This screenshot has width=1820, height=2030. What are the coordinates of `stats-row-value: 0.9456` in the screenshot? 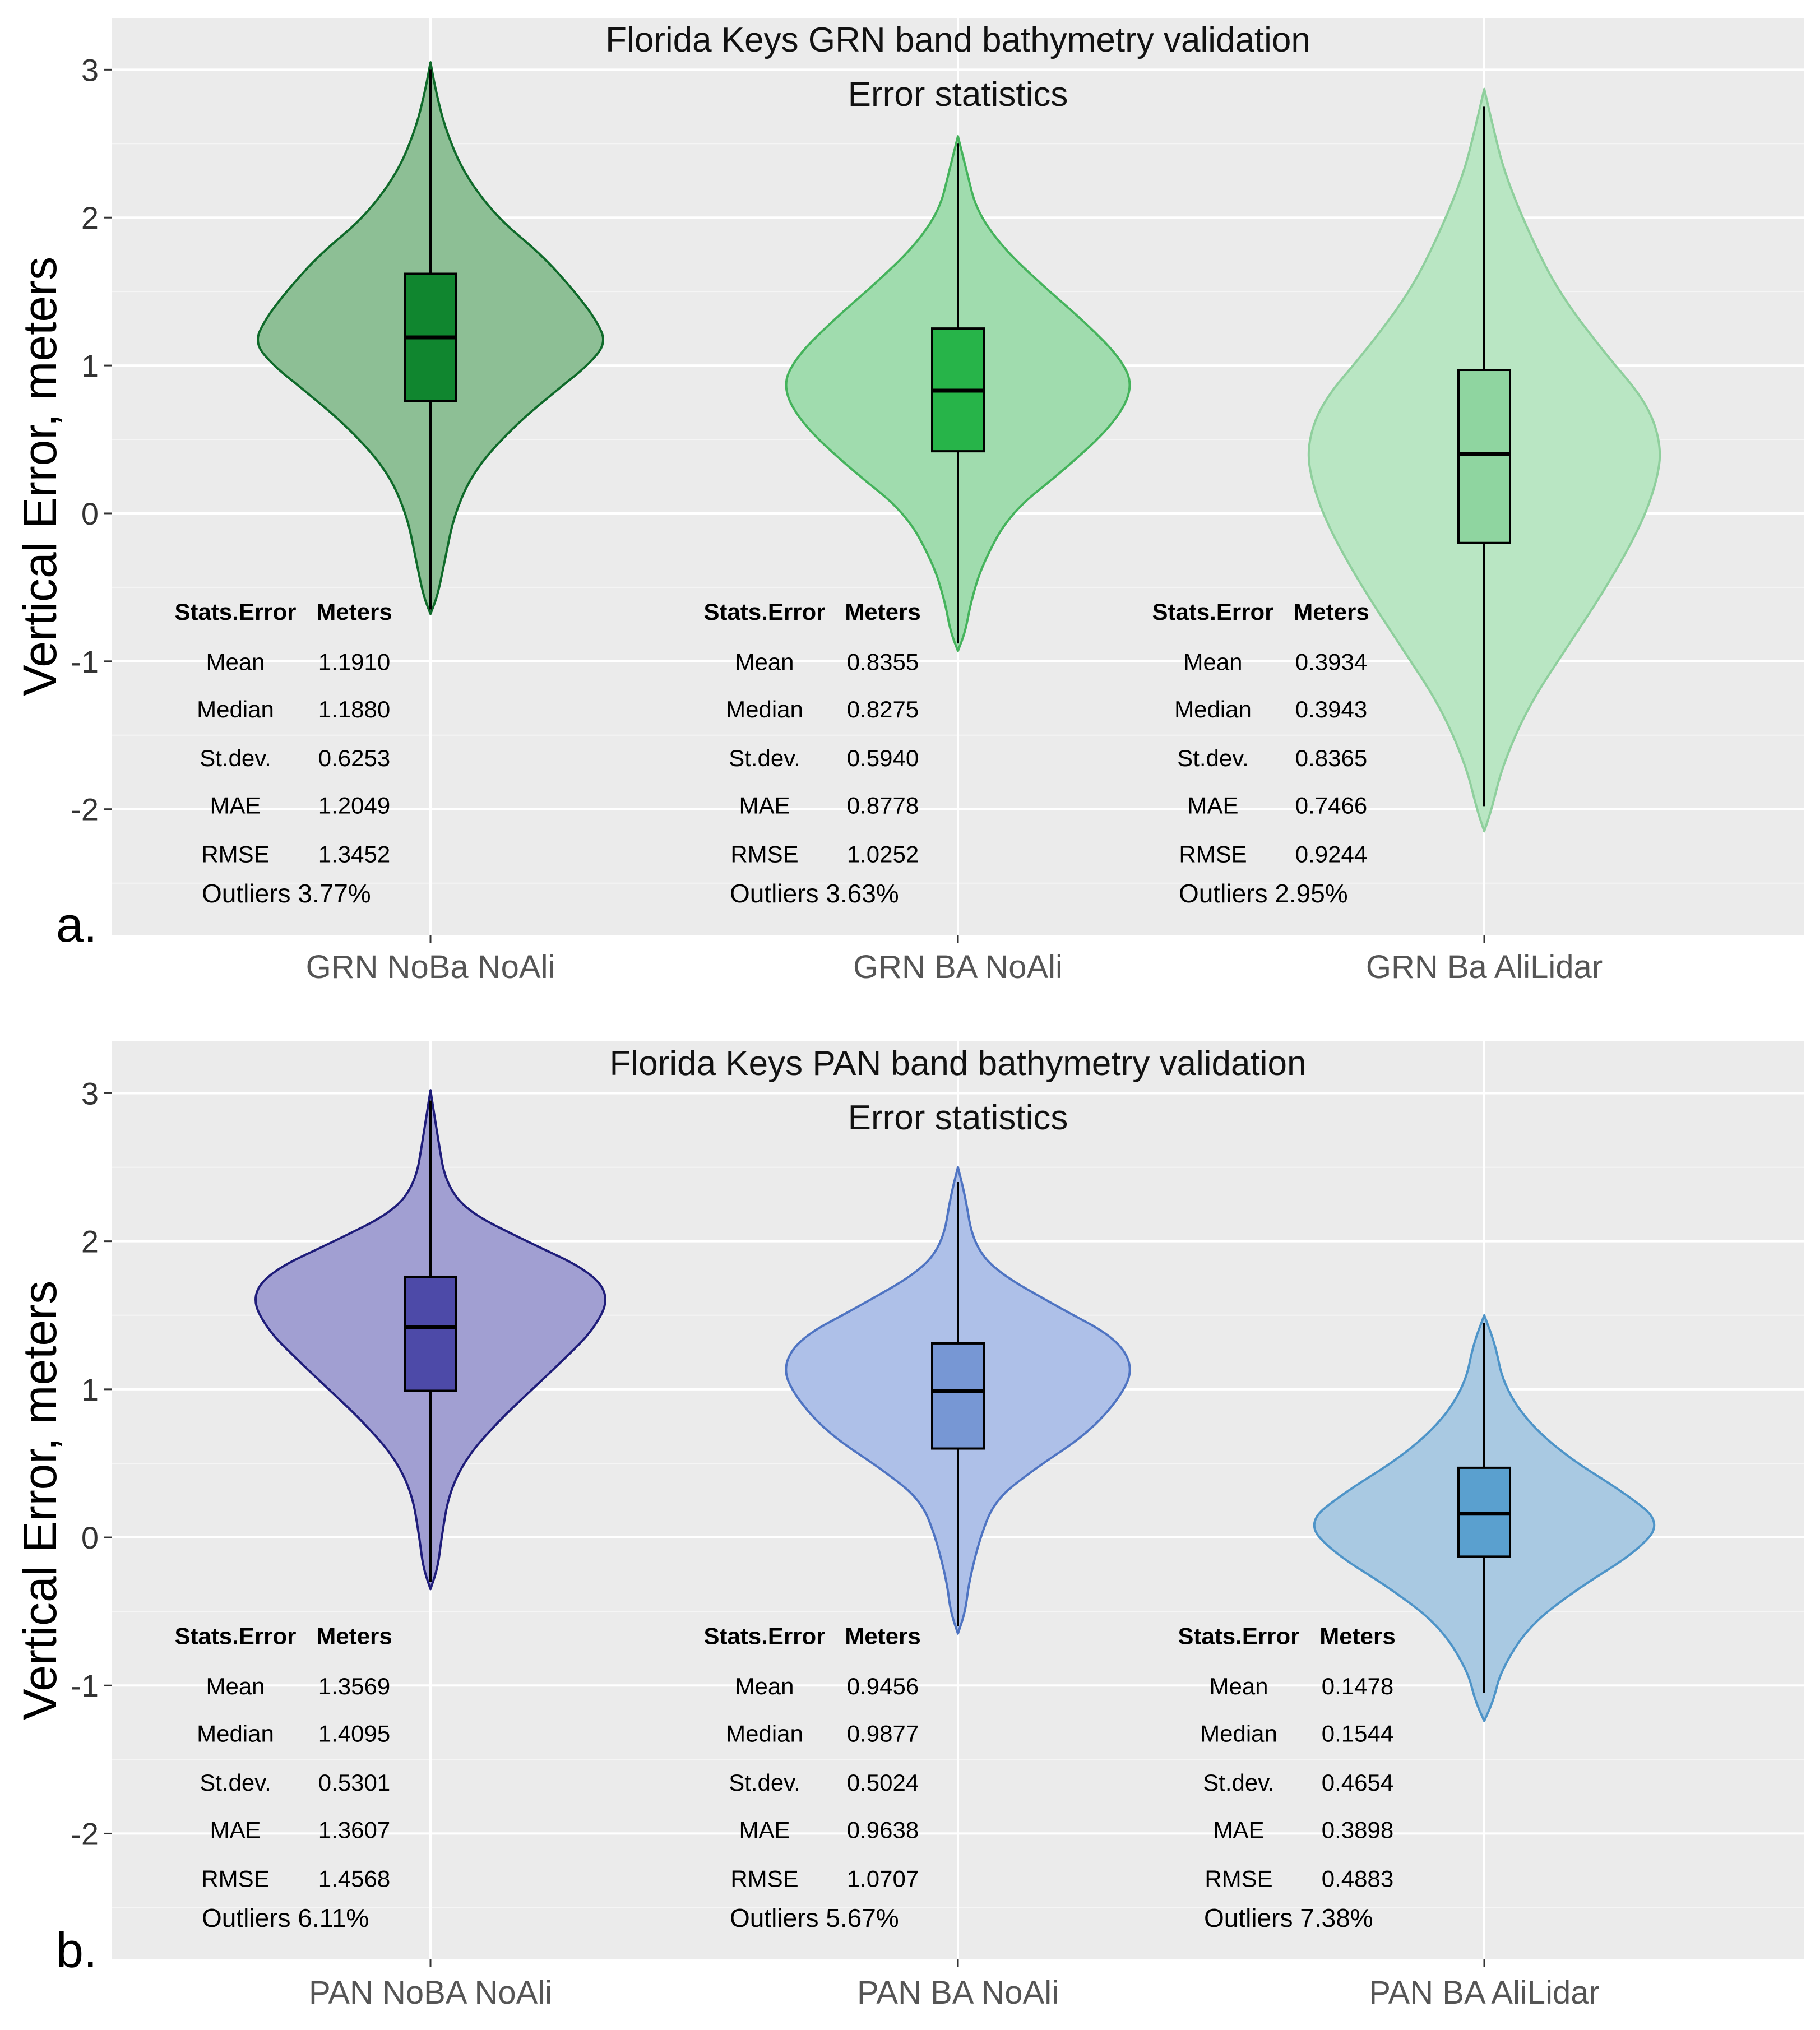 It's located at (883, 1686).